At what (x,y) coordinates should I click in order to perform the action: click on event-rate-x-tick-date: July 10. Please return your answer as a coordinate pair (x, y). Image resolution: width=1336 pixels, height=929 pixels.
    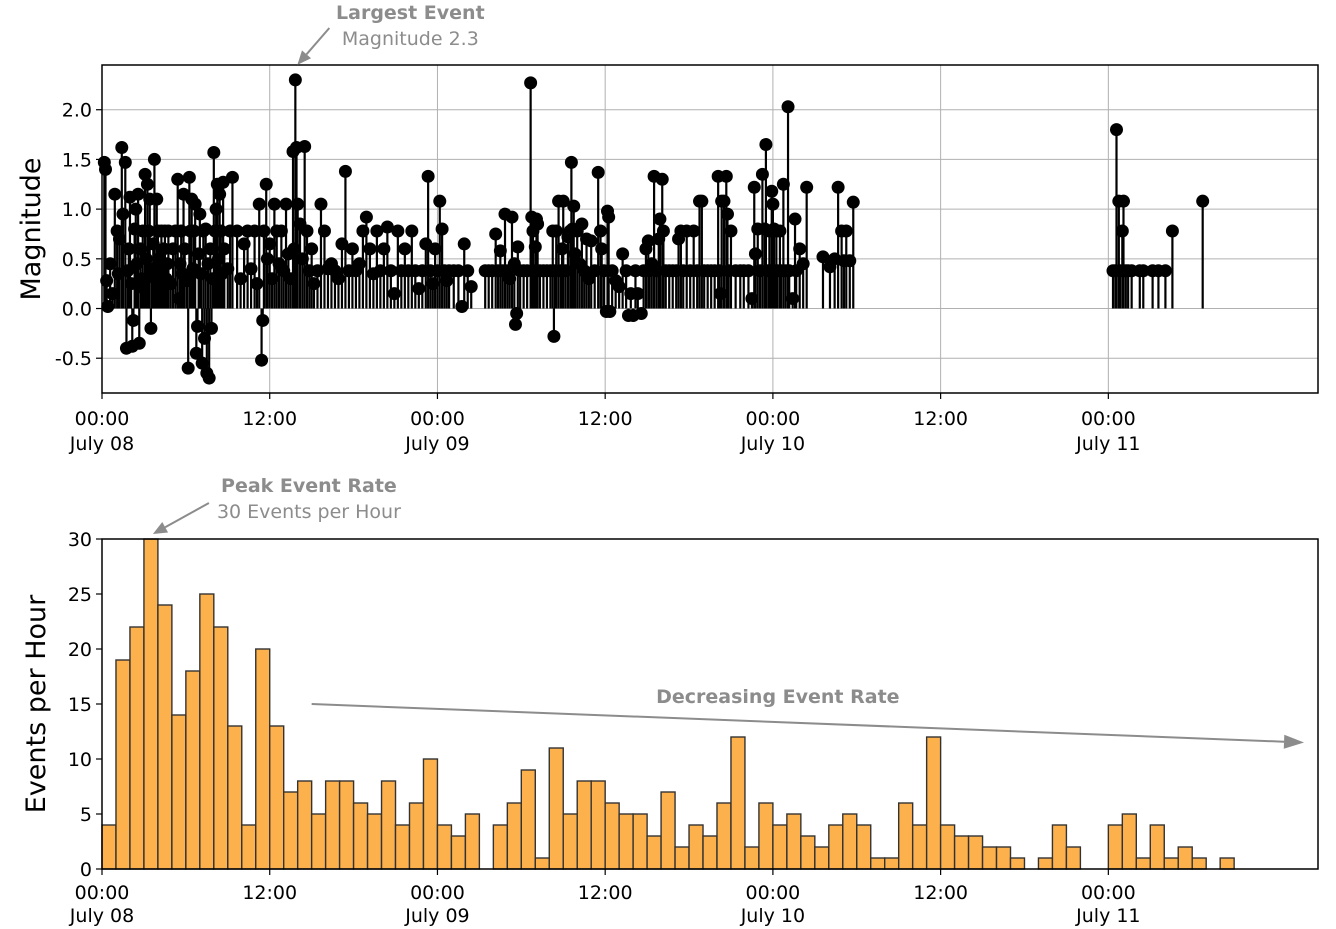
    Looking at the image, I should click on (772, 916).